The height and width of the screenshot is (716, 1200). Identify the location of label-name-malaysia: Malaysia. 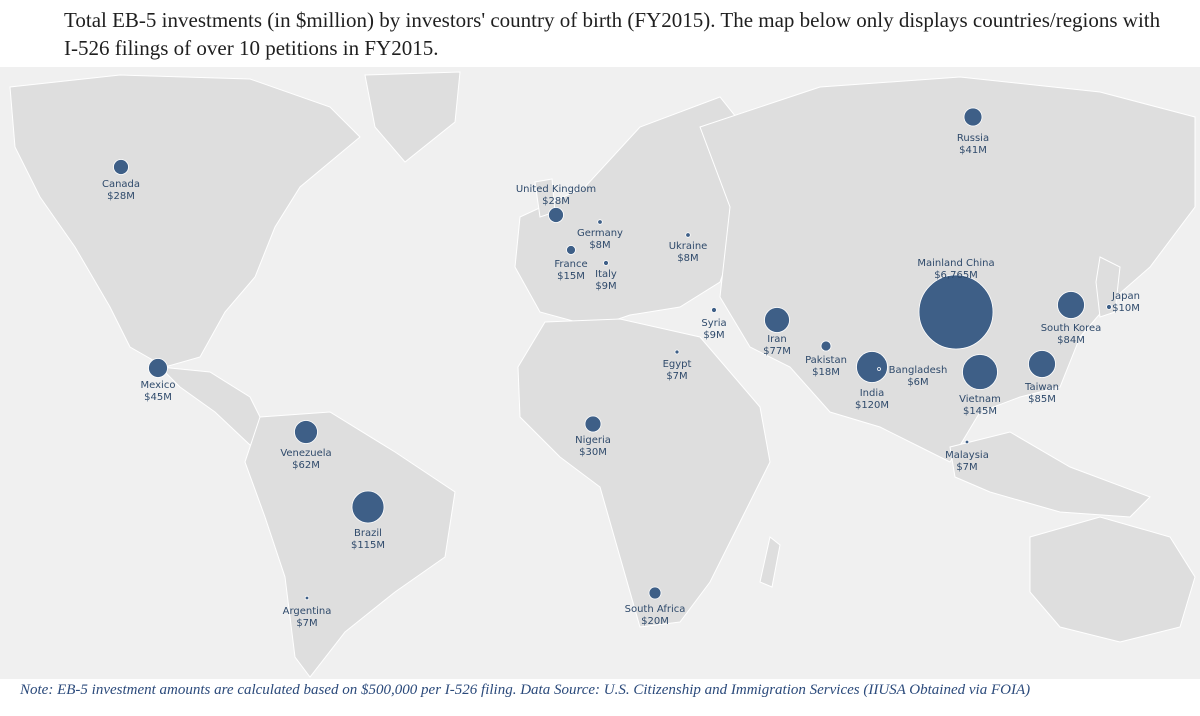
(967, 455).